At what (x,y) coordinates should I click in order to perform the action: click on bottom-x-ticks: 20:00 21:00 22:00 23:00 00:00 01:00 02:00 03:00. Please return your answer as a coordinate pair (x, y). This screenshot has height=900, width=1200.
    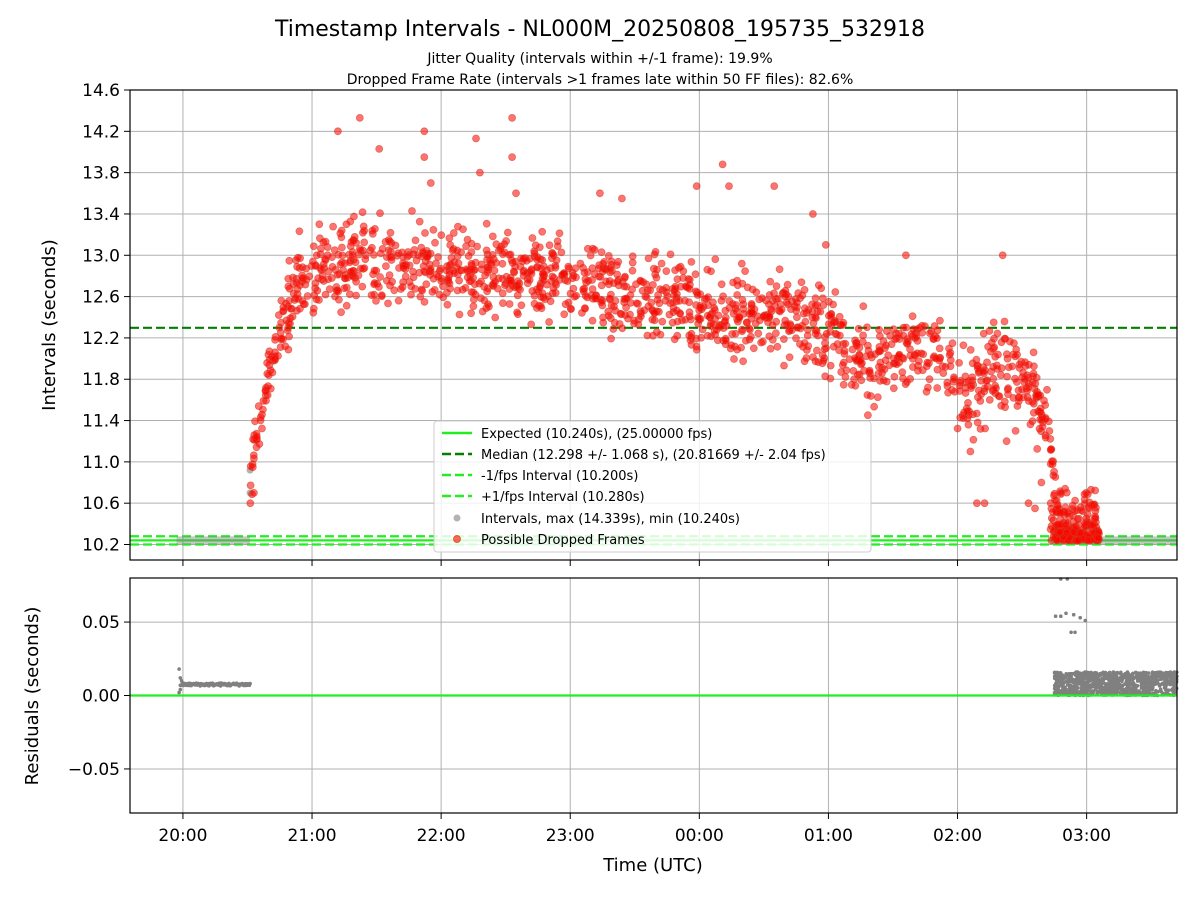
    Looking at the image, I should click on (634, 829).